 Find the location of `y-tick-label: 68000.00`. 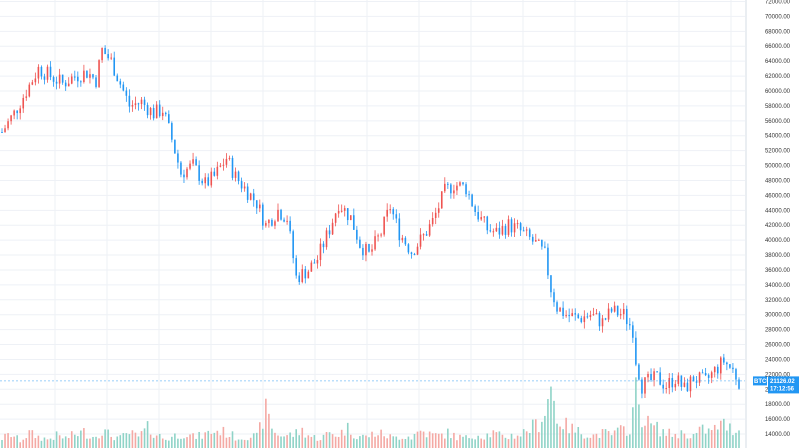

y-tick-label: 68000.00 is located at coordinates (778, 32).